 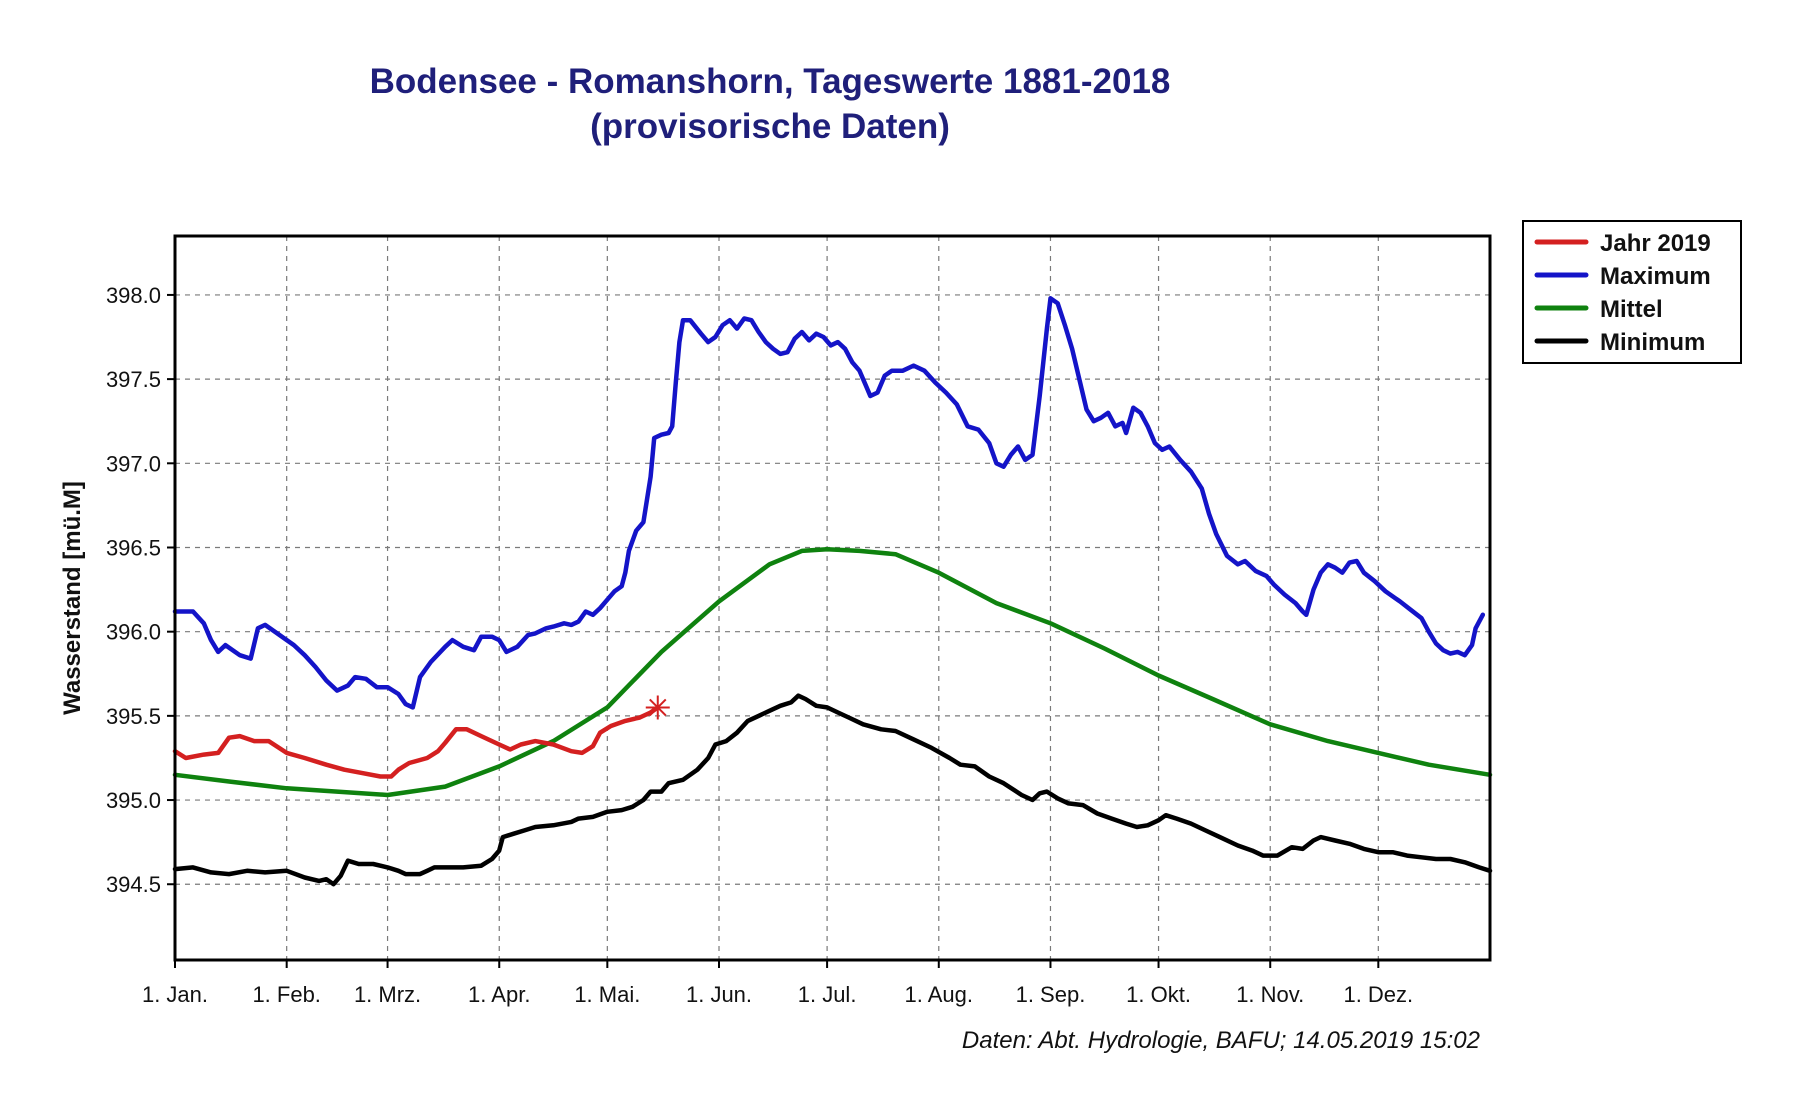 I want to click on y-tick-label-5: 397.0, so click(x=133, y=463).